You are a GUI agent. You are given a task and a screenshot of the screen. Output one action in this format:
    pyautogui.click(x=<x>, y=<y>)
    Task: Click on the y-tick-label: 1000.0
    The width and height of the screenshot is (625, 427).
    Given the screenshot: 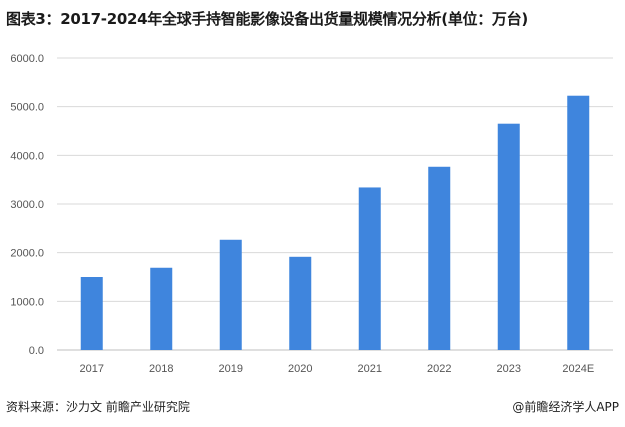 What is the action you would take?
    pyautogui.click(x=27, y=302)
    